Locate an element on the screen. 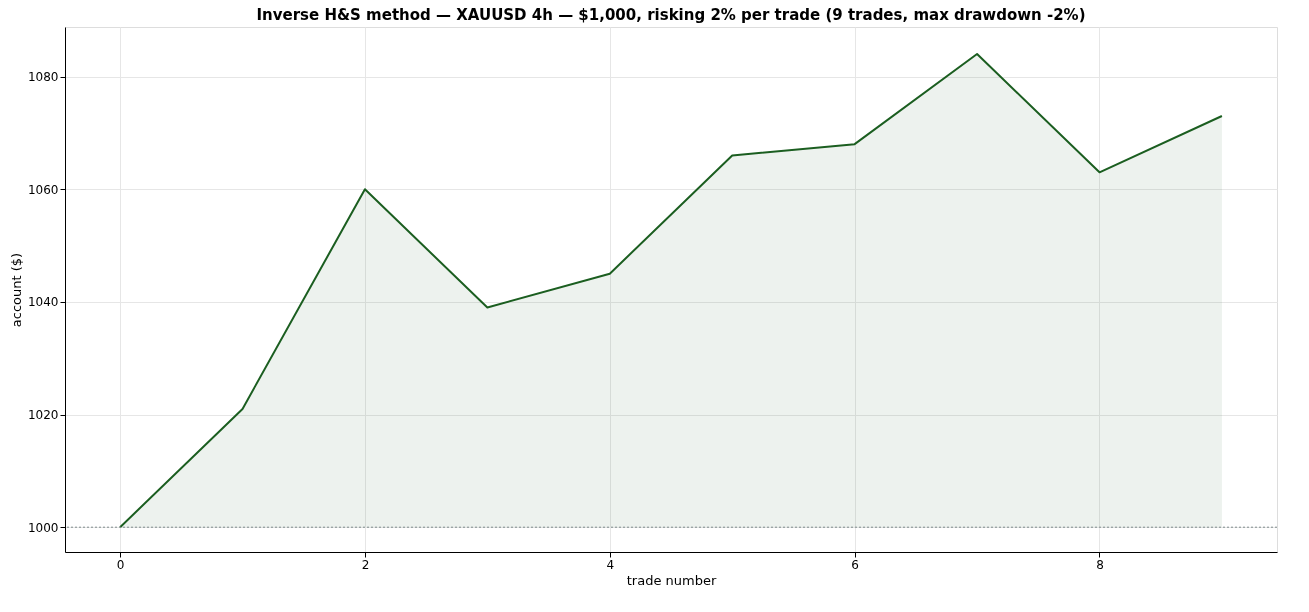  y-tick-label: 1020 is located at coordinates (43, 415).